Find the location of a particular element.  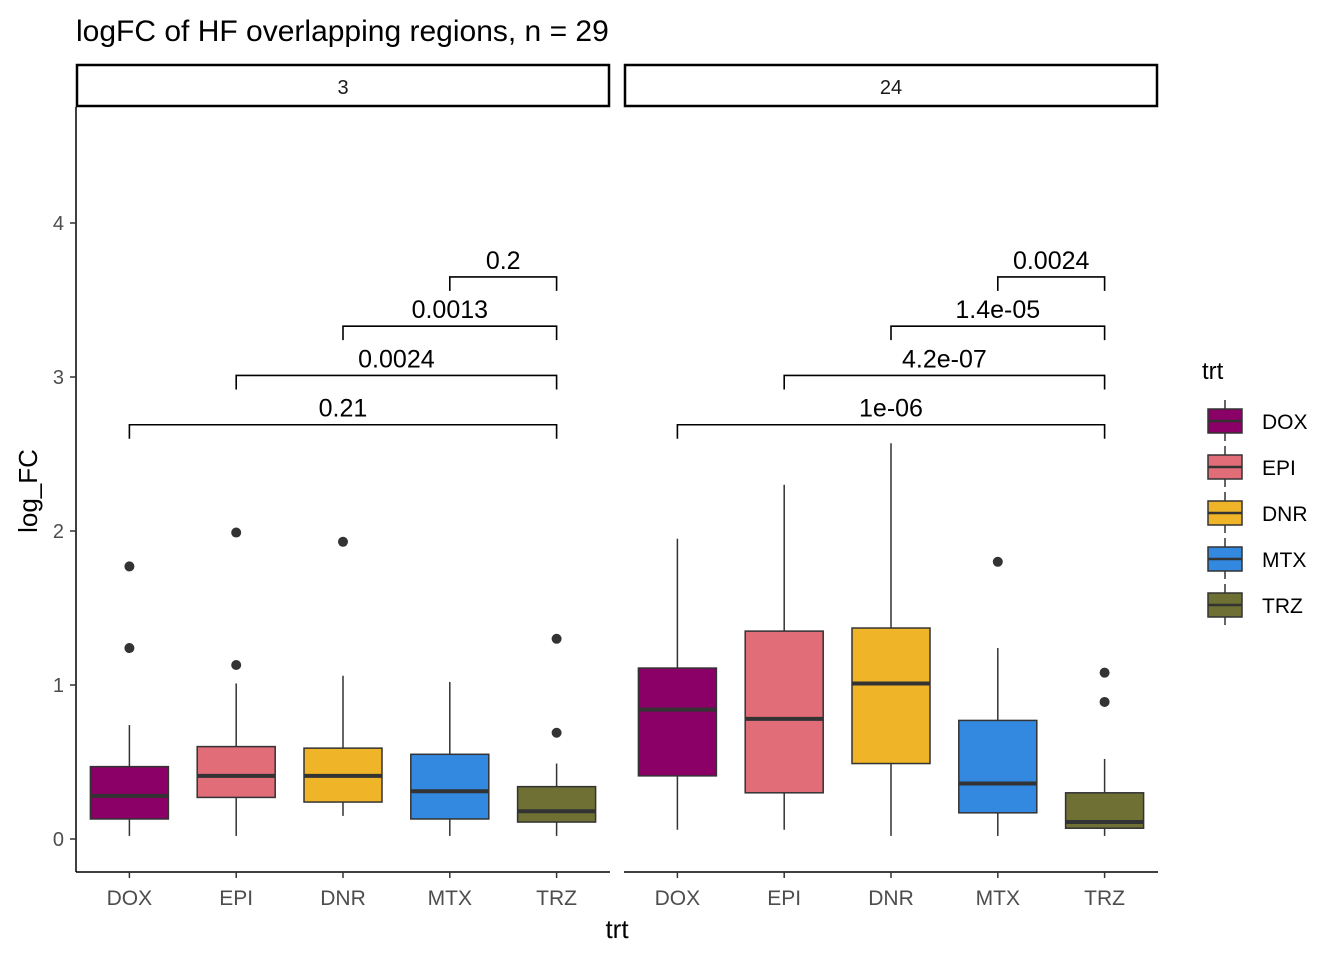

comparison-bracket: 0.0013 is located at coordinates (450, 318).